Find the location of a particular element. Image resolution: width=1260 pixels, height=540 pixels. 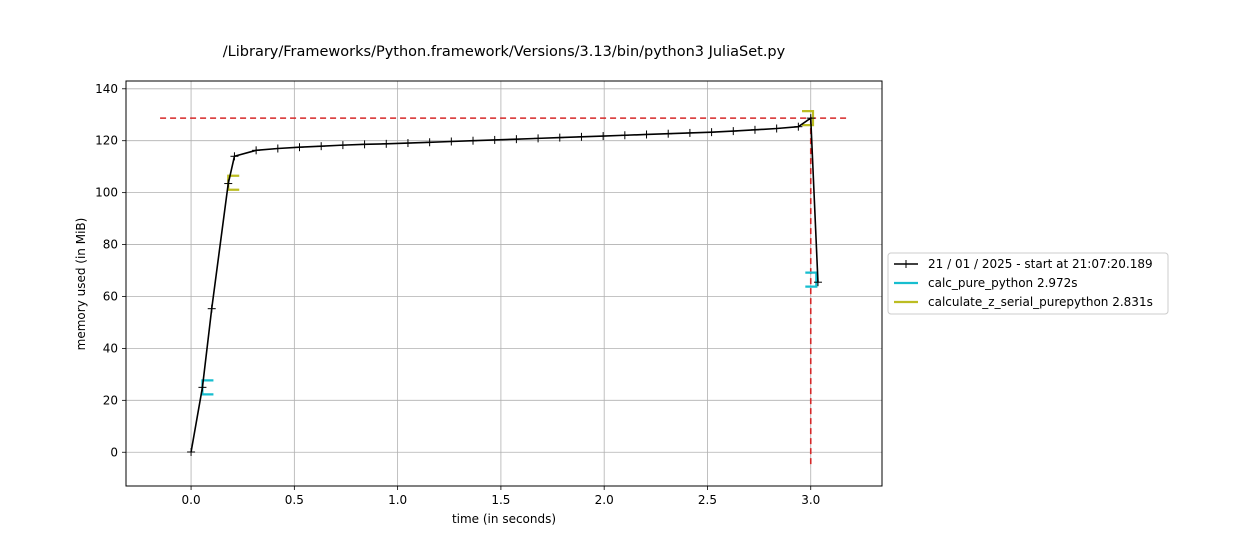

legend-box is located at coordinates (1028, 283).